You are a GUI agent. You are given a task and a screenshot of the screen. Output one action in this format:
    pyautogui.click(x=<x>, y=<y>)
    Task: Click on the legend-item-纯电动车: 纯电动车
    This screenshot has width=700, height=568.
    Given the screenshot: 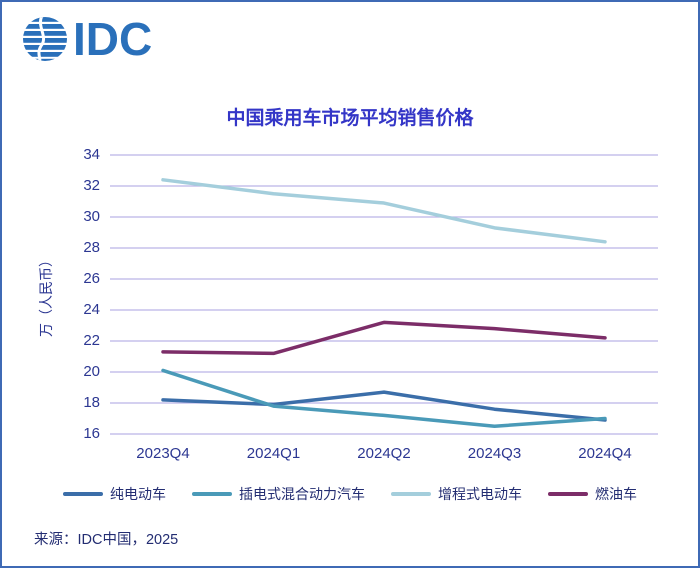 What is the action you would take?
    pyautogui.click(x=114, y=494)
    